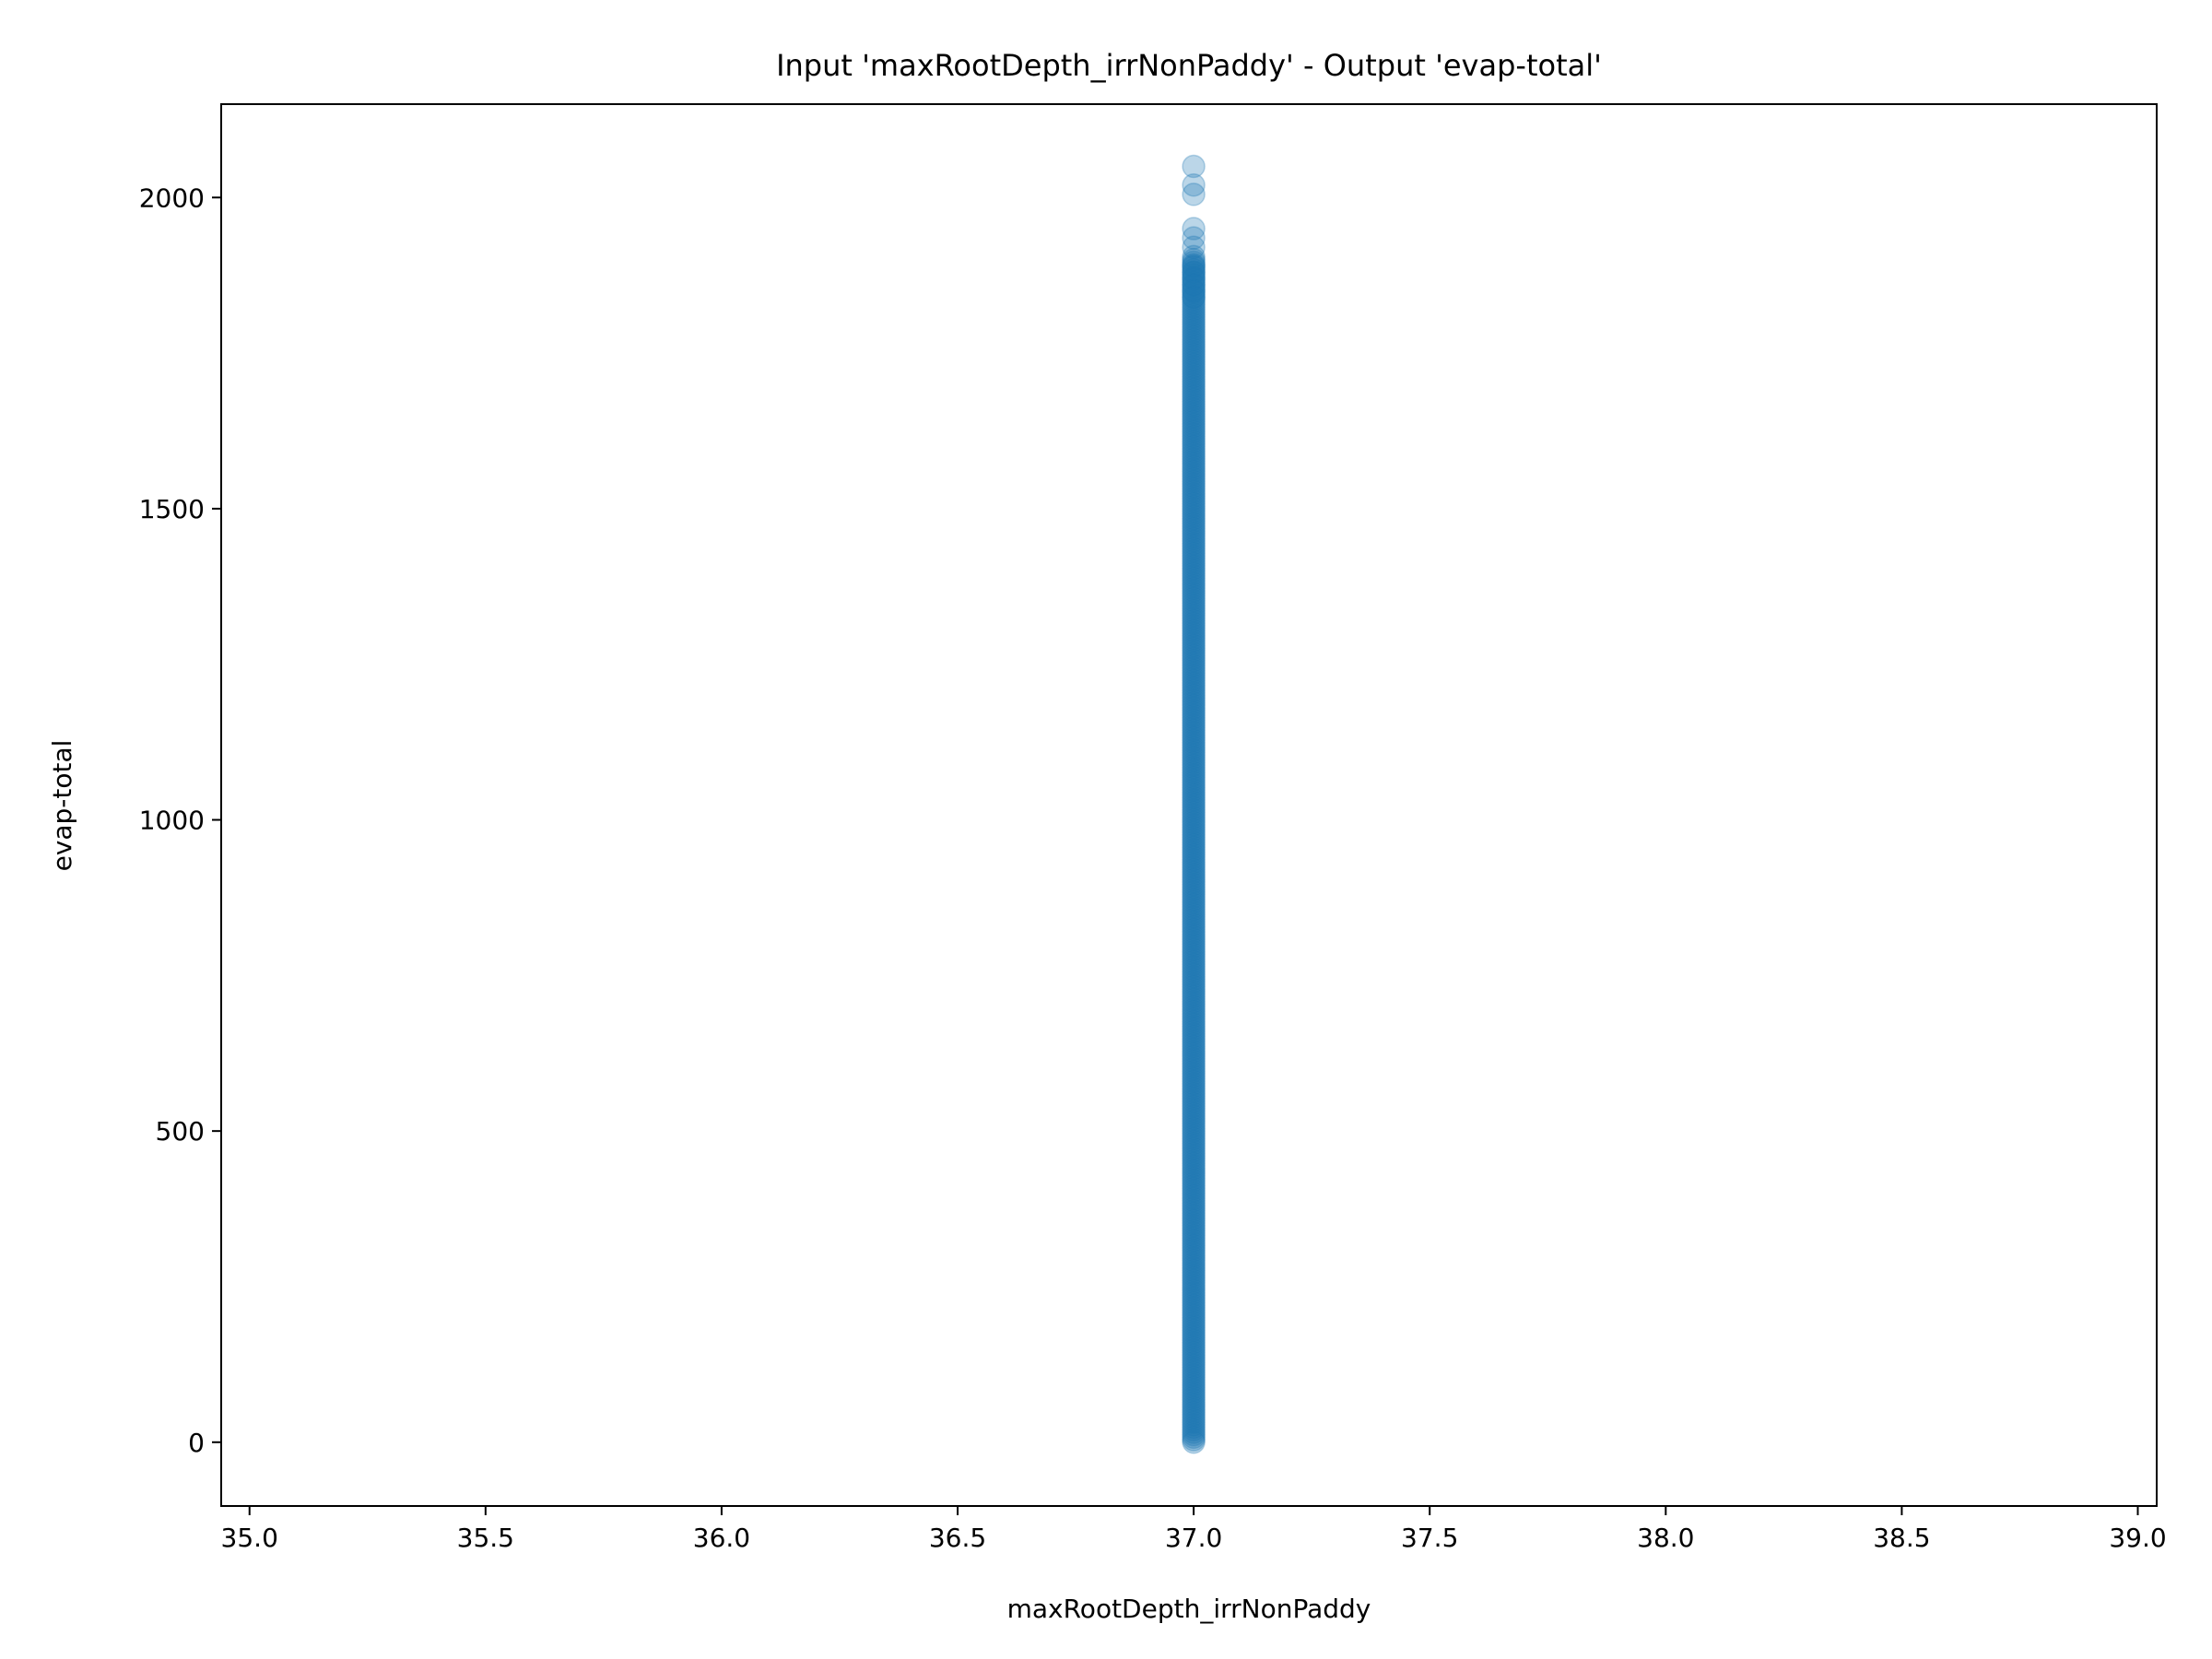 This screenshot has width=2212, height=1659. What do you see at coordinates (1665, 1538) in the screenshot?
I see `x-tick-label: 38.0` at bounding box center [1665, 1538].